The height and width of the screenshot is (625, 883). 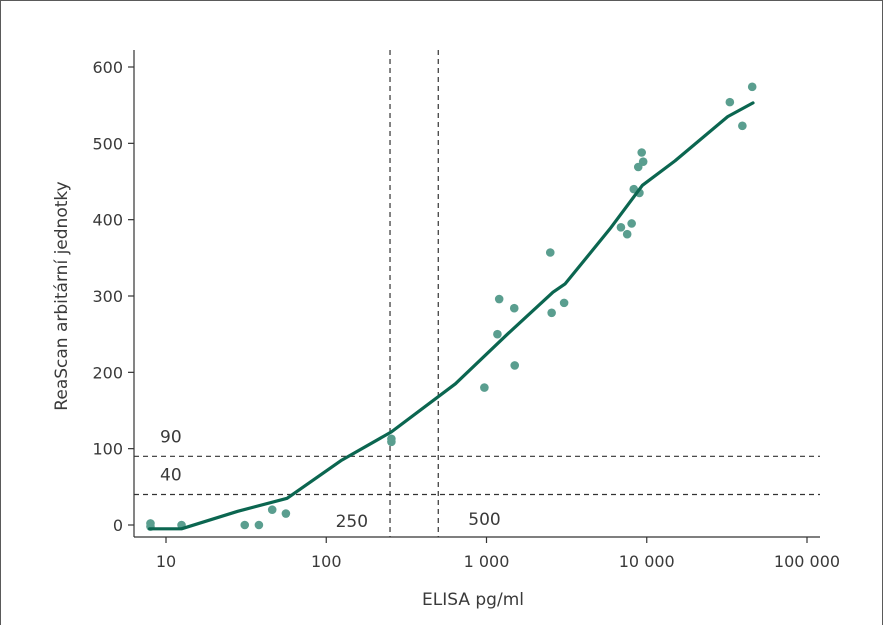 I want to click on horizontal-reference-label: 90, so click(x=171, y=437).